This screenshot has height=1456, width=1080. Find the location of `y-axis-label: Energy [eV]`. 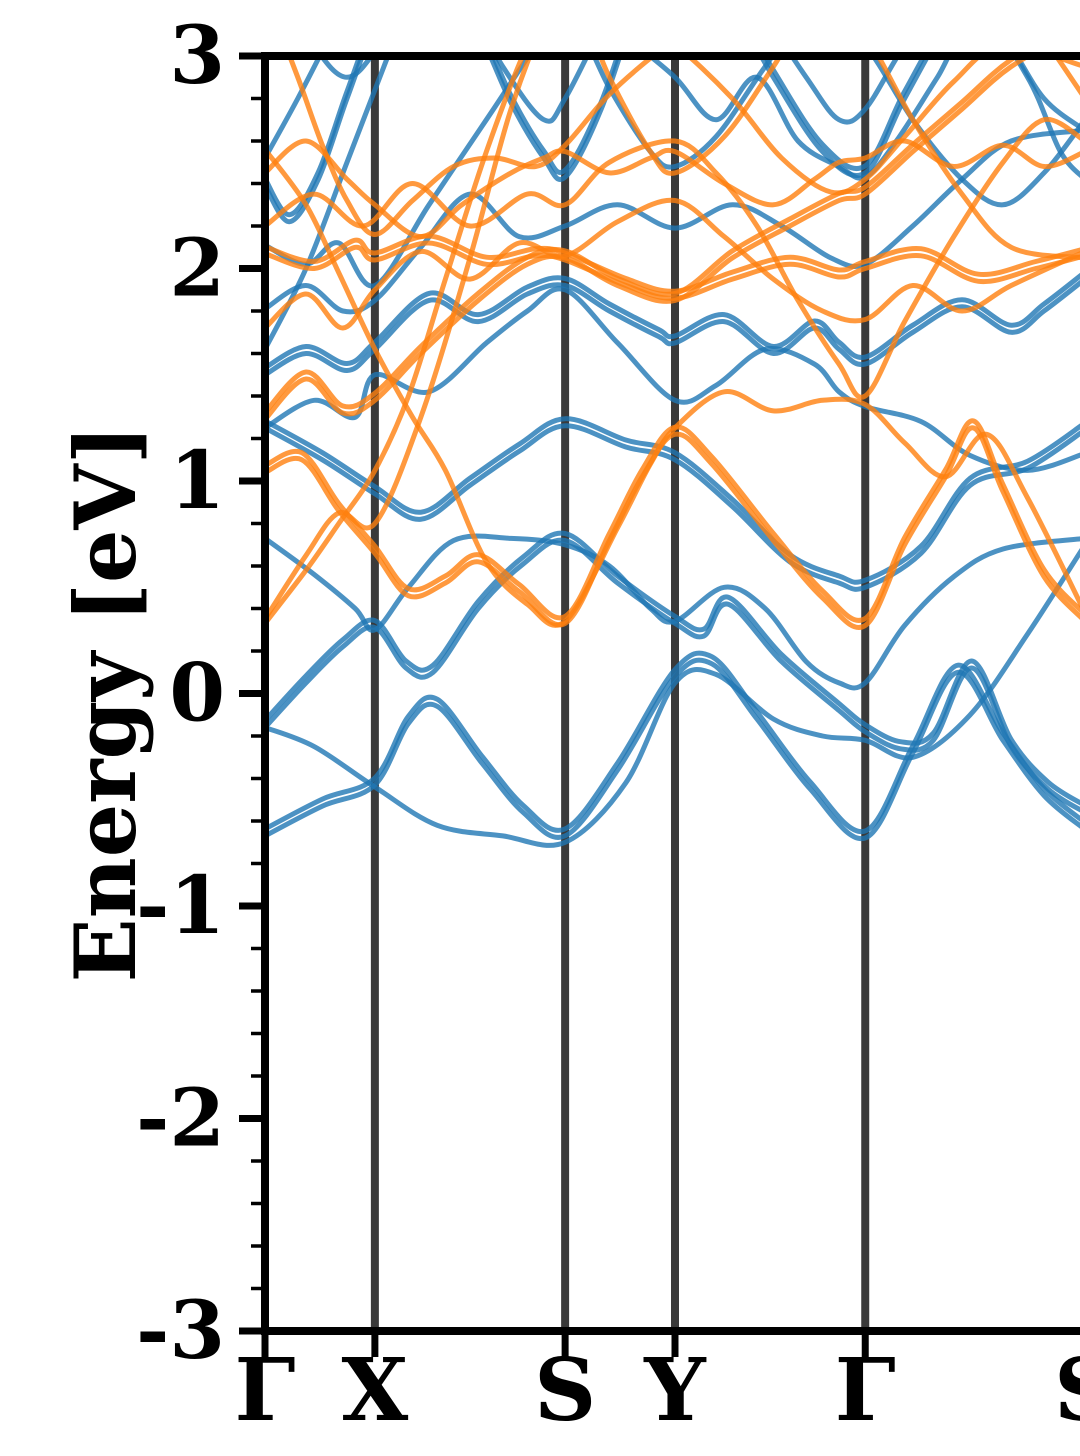

y-axis-label: Energy [eV] is located at coordinates (105, 704).